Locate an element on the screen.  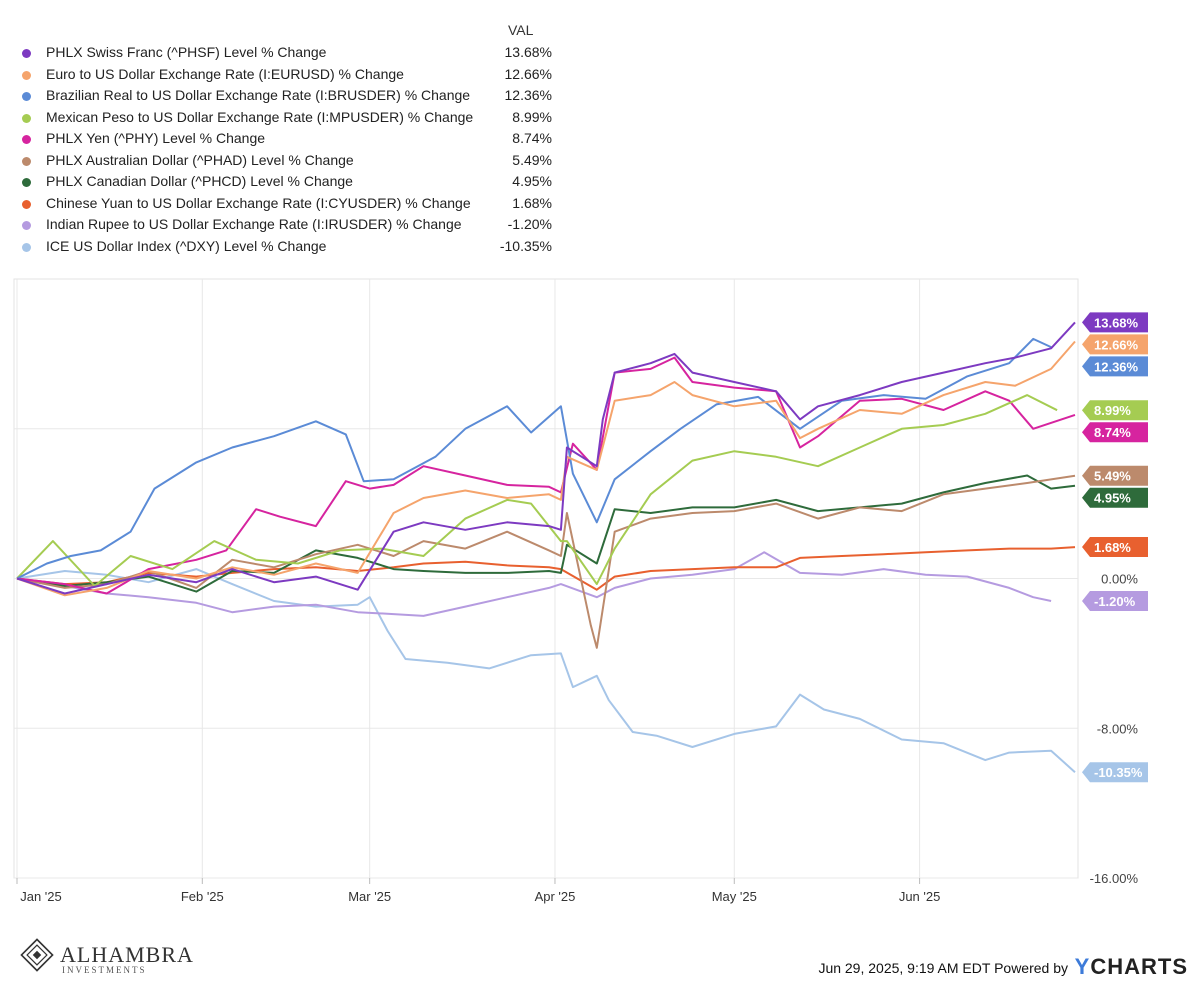
y-tick-label: -8.00% is located at coordinates (1118, 728).